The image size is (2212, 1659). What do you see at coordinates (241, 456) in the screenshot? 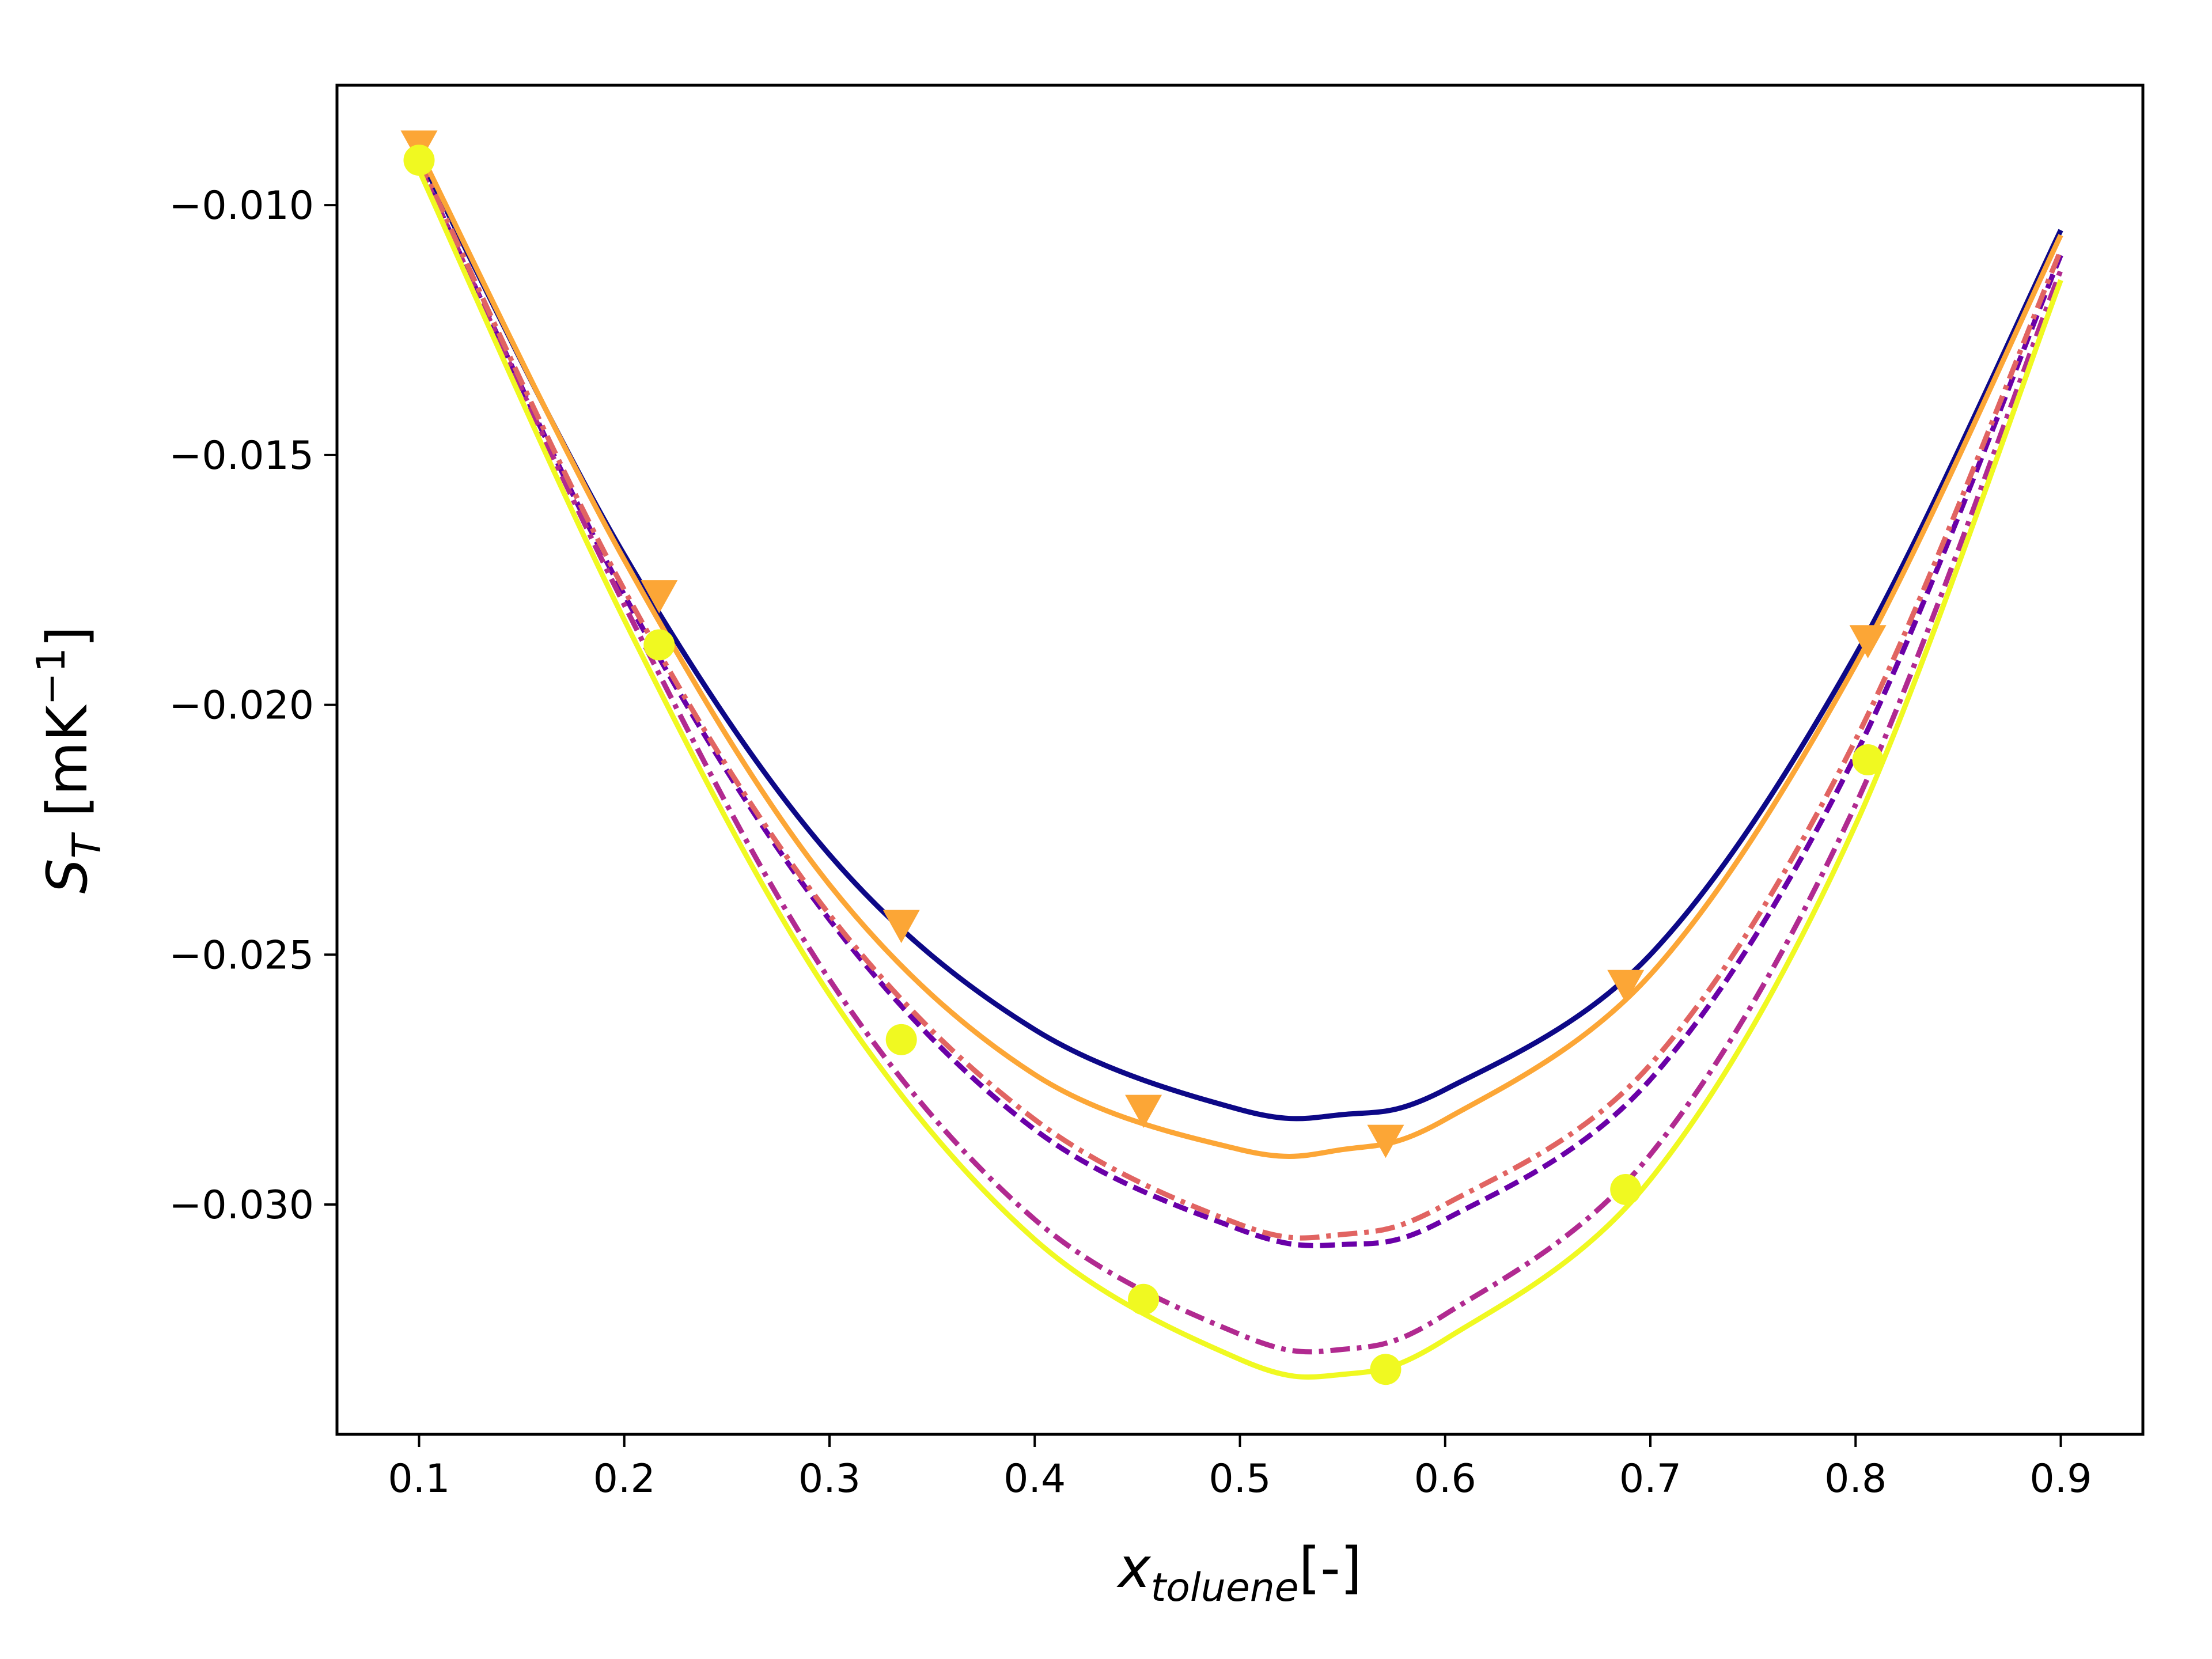
I see `y-tick-label: −0.015` at bounding box center [241, 456].